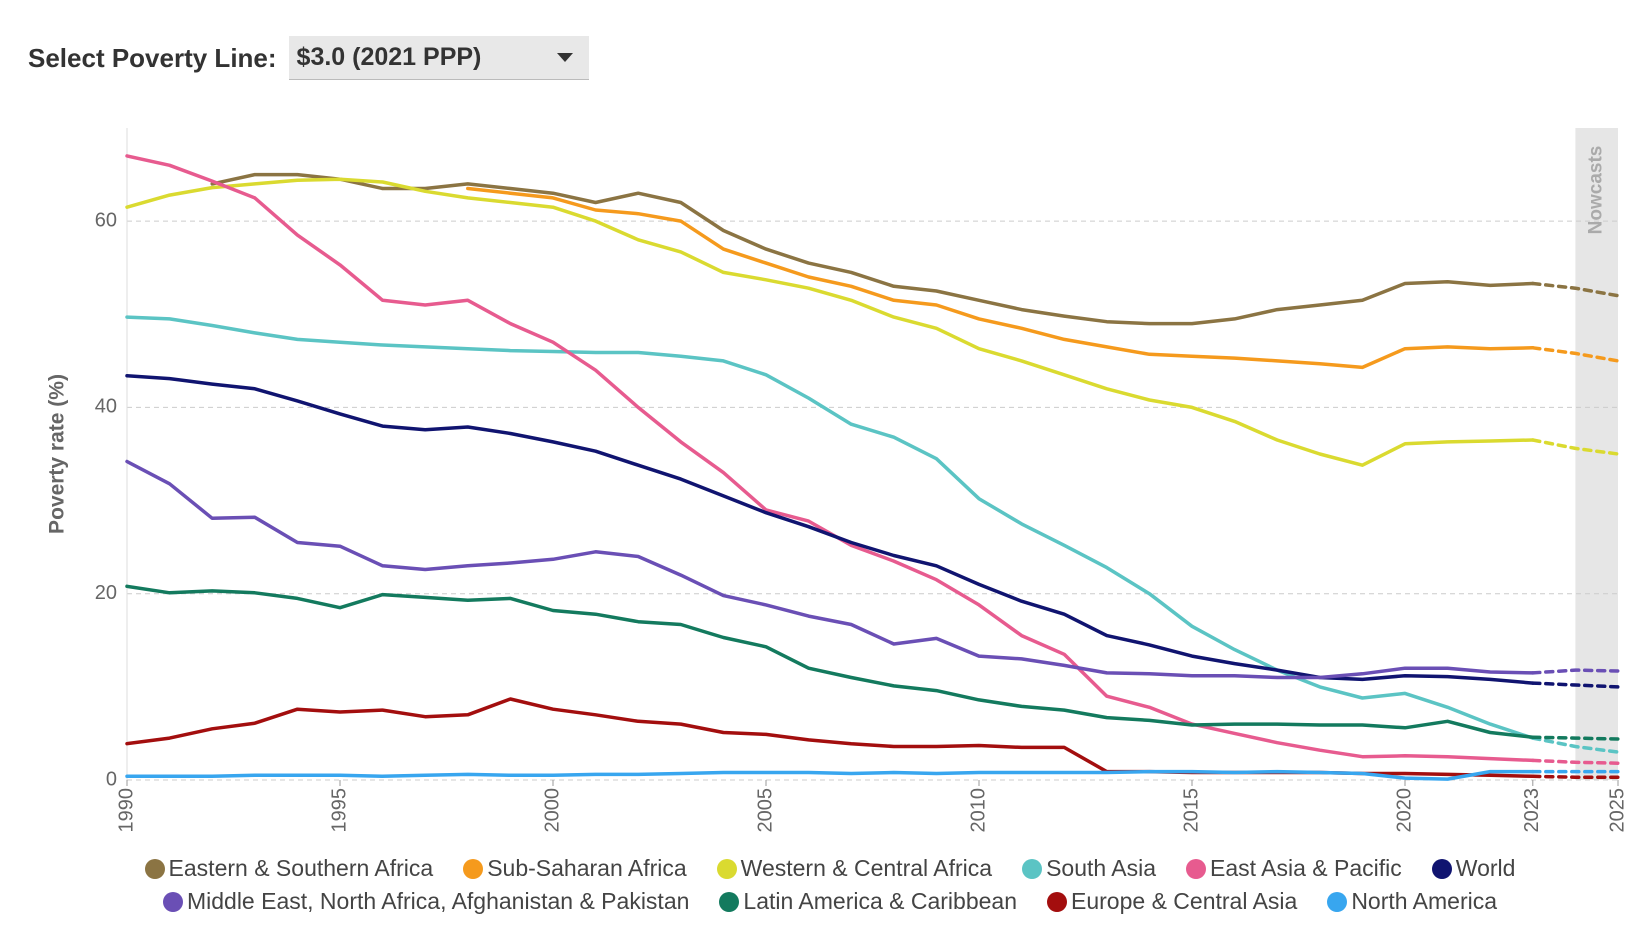  I want to click on legend-item: Europe & Central Asia, so click(1172, 901).